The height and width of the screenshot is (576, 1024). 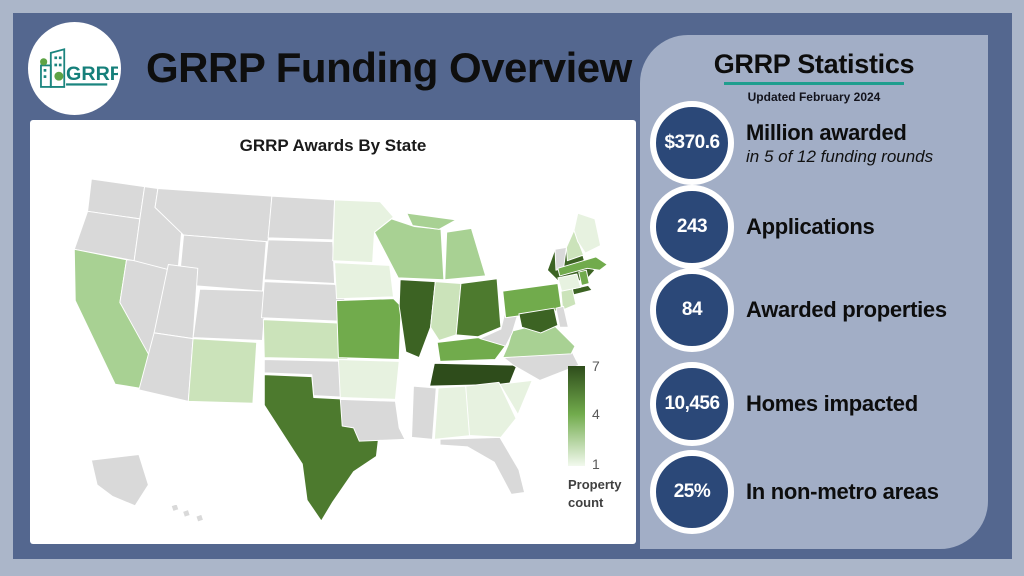 What do you see at coordinates (587, 233) in the screenshot?
I see `state-ME` at bounding box center [587, 233].